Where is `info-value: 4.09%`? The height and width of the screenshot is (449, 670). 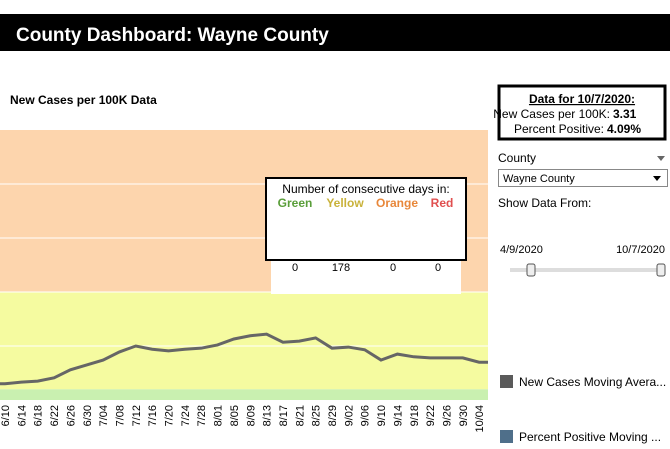
info-value: 4.09% is located at coordinates (624, 129).